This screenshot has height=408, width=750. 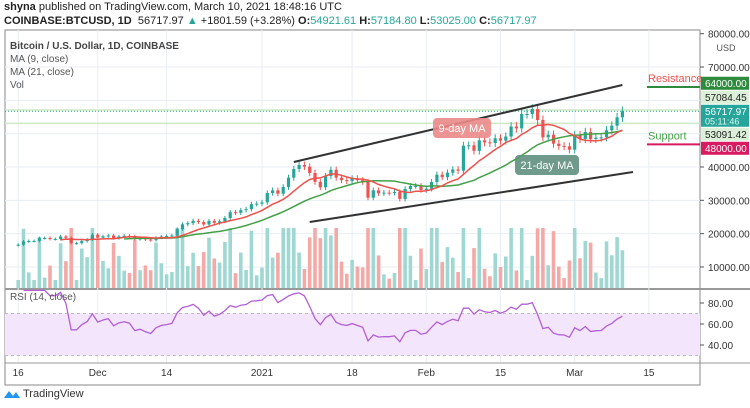 What do you see at coordinates (160, 21) in the screenshot?
I see `last-price: 56717.97` at bounding box center [160, 21].